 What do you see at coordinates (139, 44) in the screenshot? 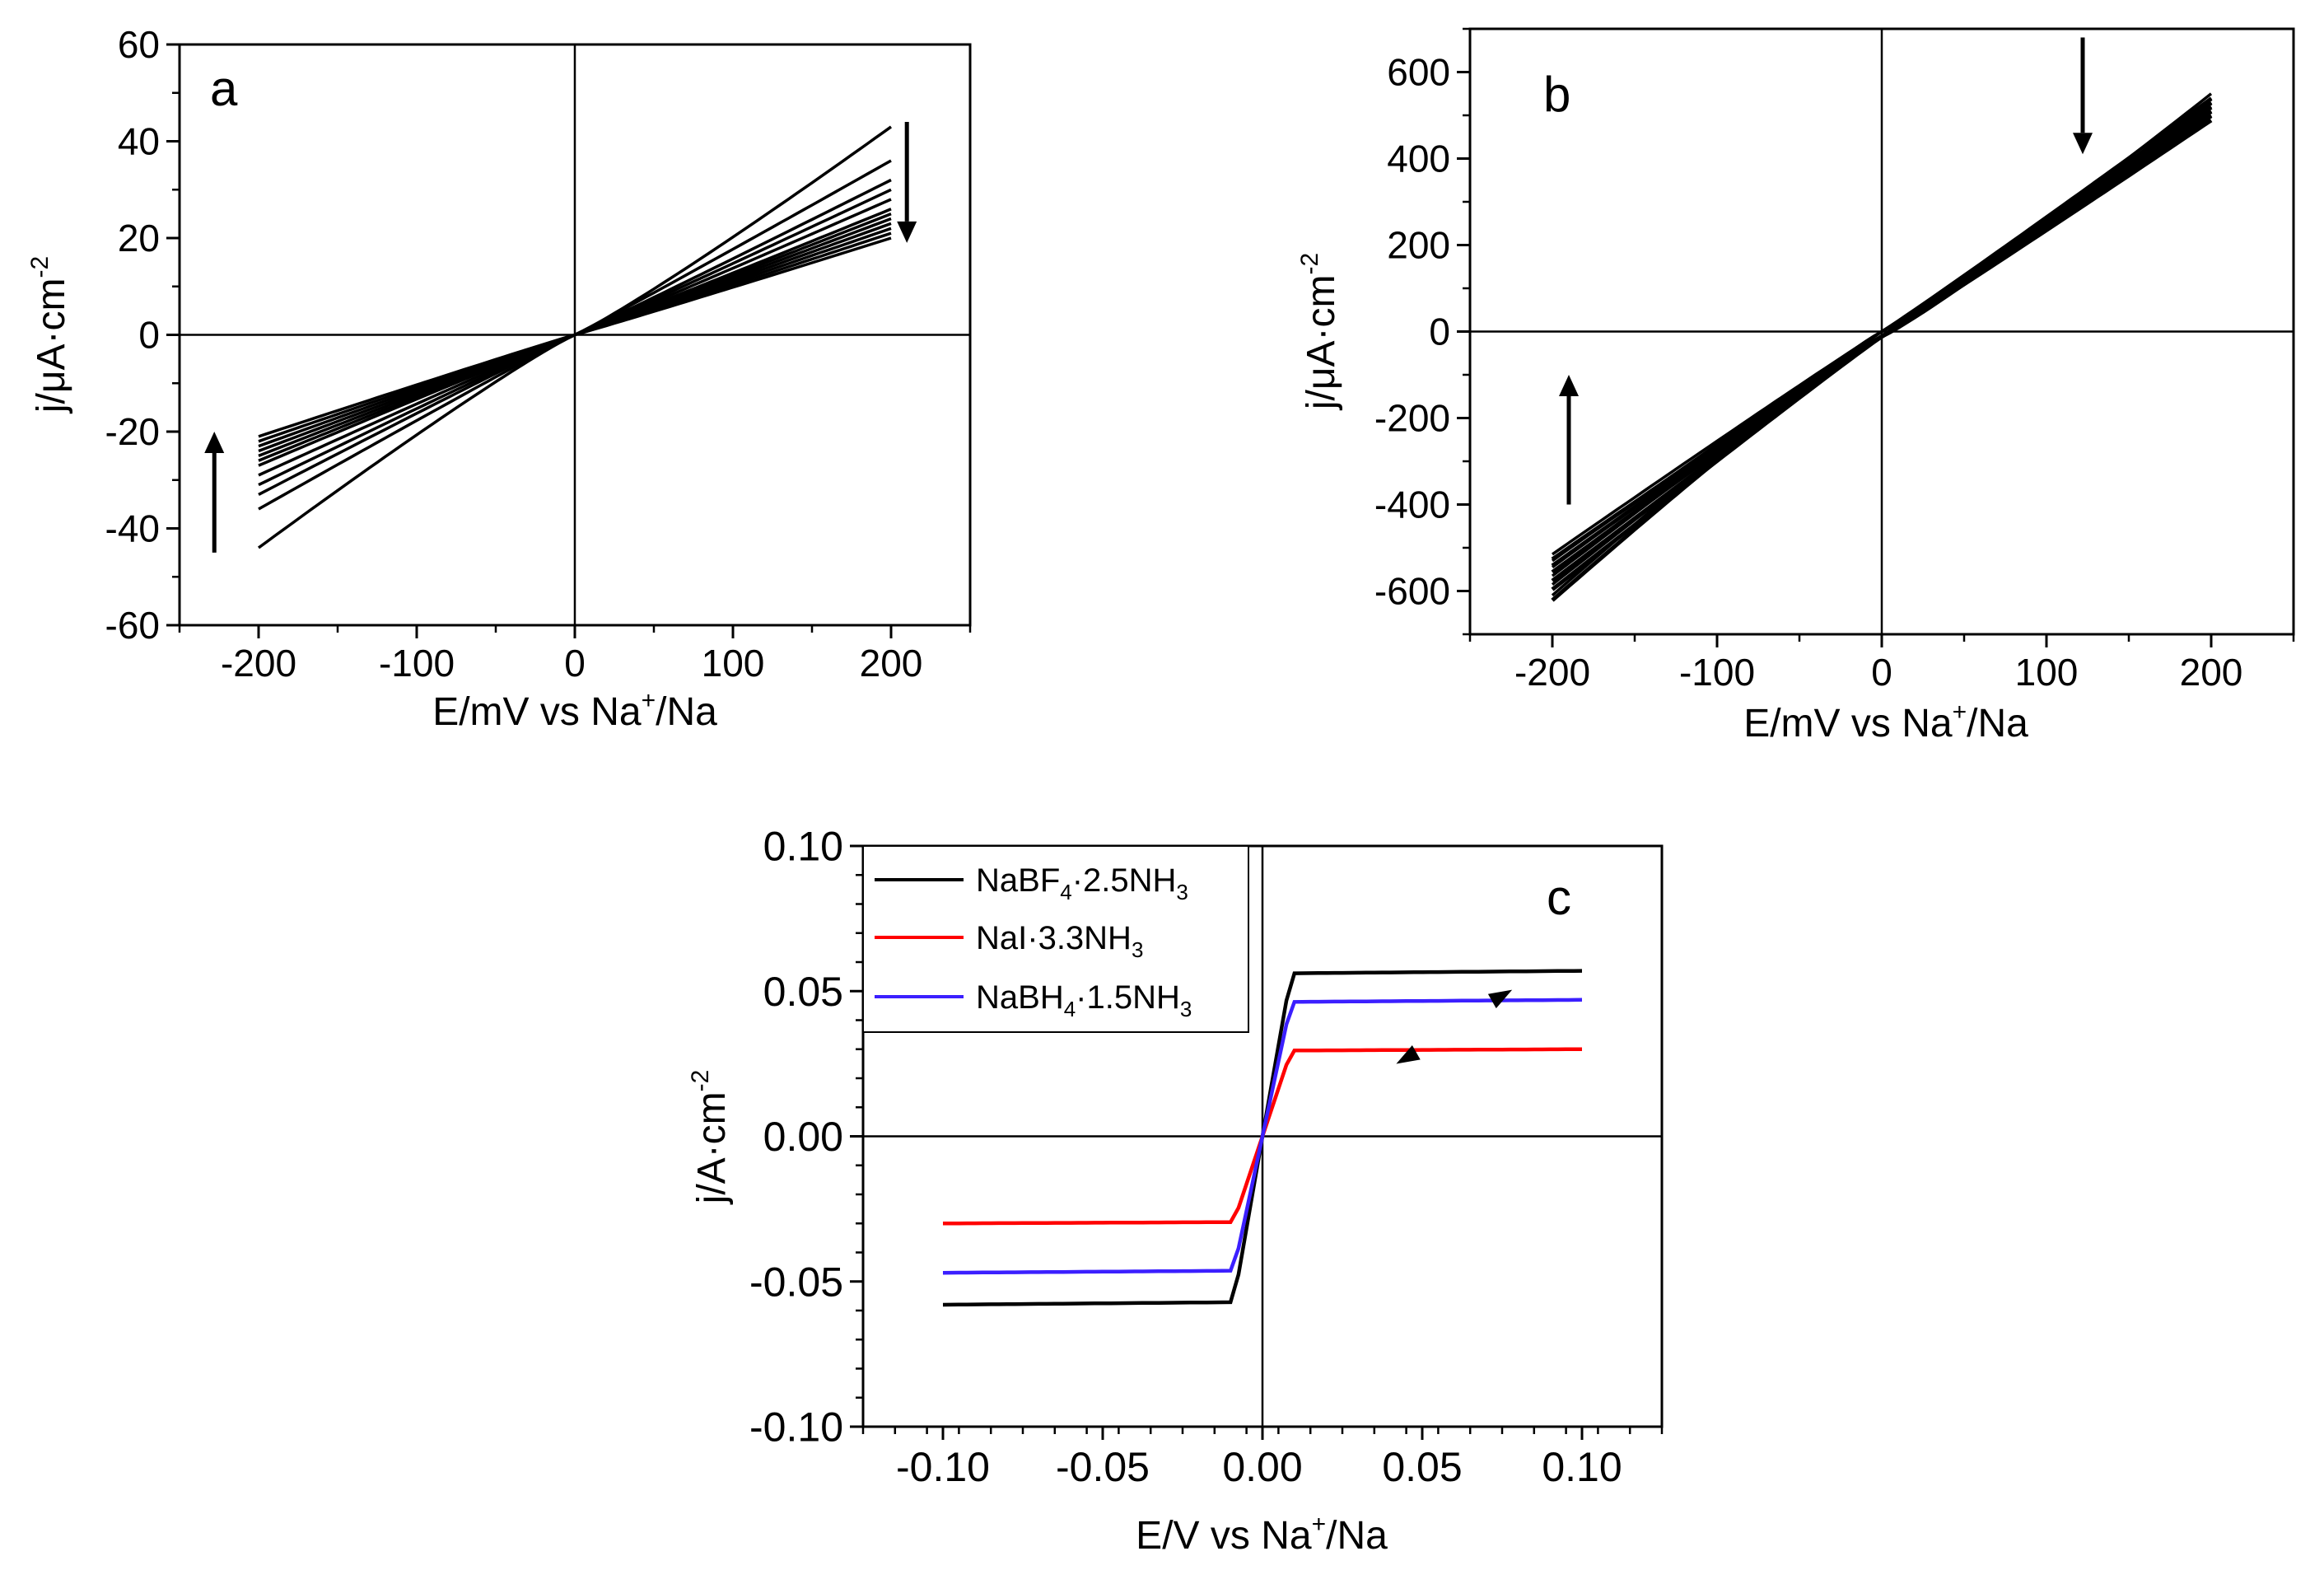
I see `y-tick-label: 60` at bounding box center [139, 44].